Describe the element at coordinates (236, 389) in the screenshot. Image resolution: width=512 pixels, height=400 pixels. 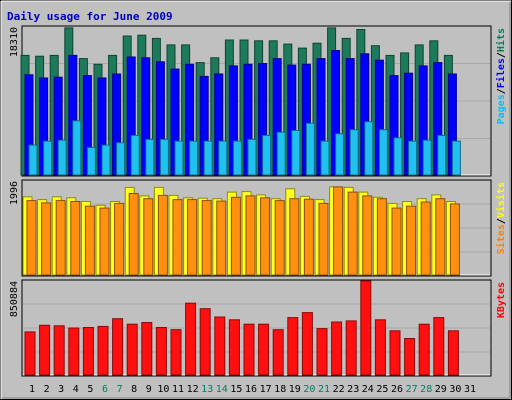
I see `x-tick-label: 15` at that location.